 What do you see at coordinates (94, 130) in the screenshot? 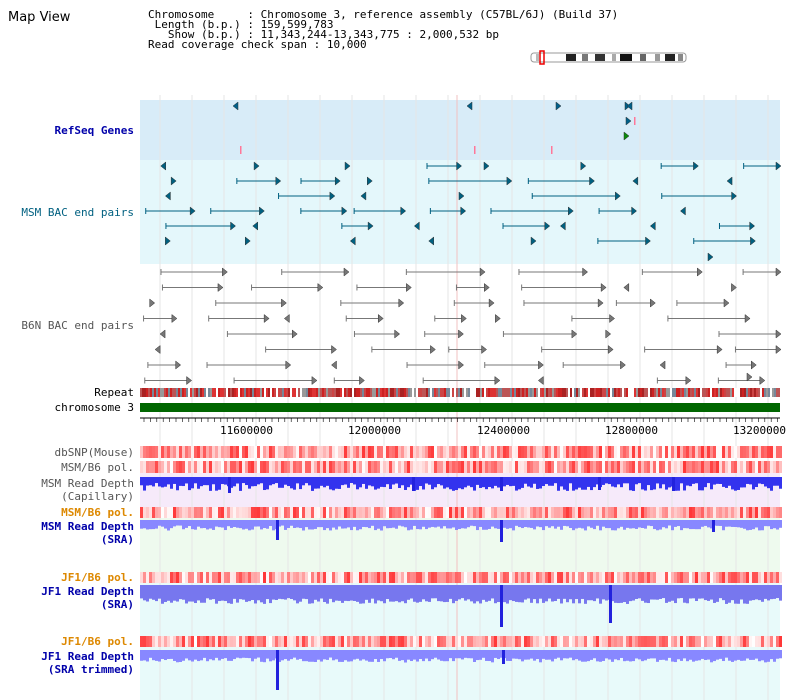
I see `track-label-refseq: RefSeq Genes` at bounding box center [94, 130].